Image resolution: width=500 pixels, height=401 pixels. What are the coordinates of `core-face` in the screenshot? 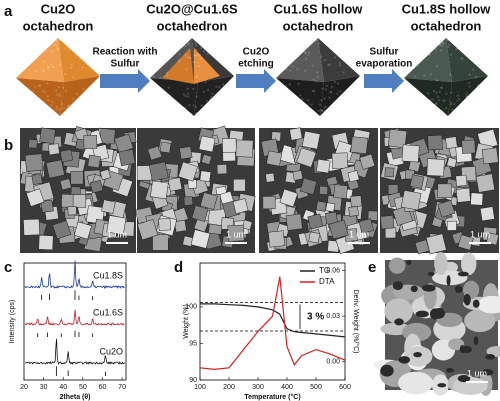 It's located at (178, 66).